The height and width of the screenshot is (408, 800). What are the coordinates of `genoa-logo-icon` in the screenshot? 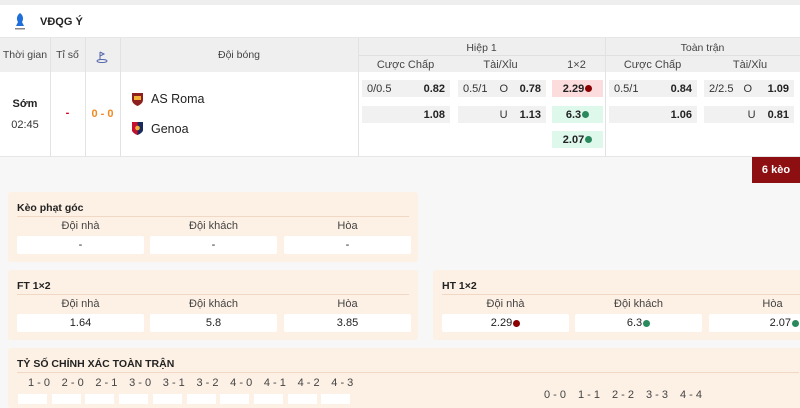 It's located at (137, 128).